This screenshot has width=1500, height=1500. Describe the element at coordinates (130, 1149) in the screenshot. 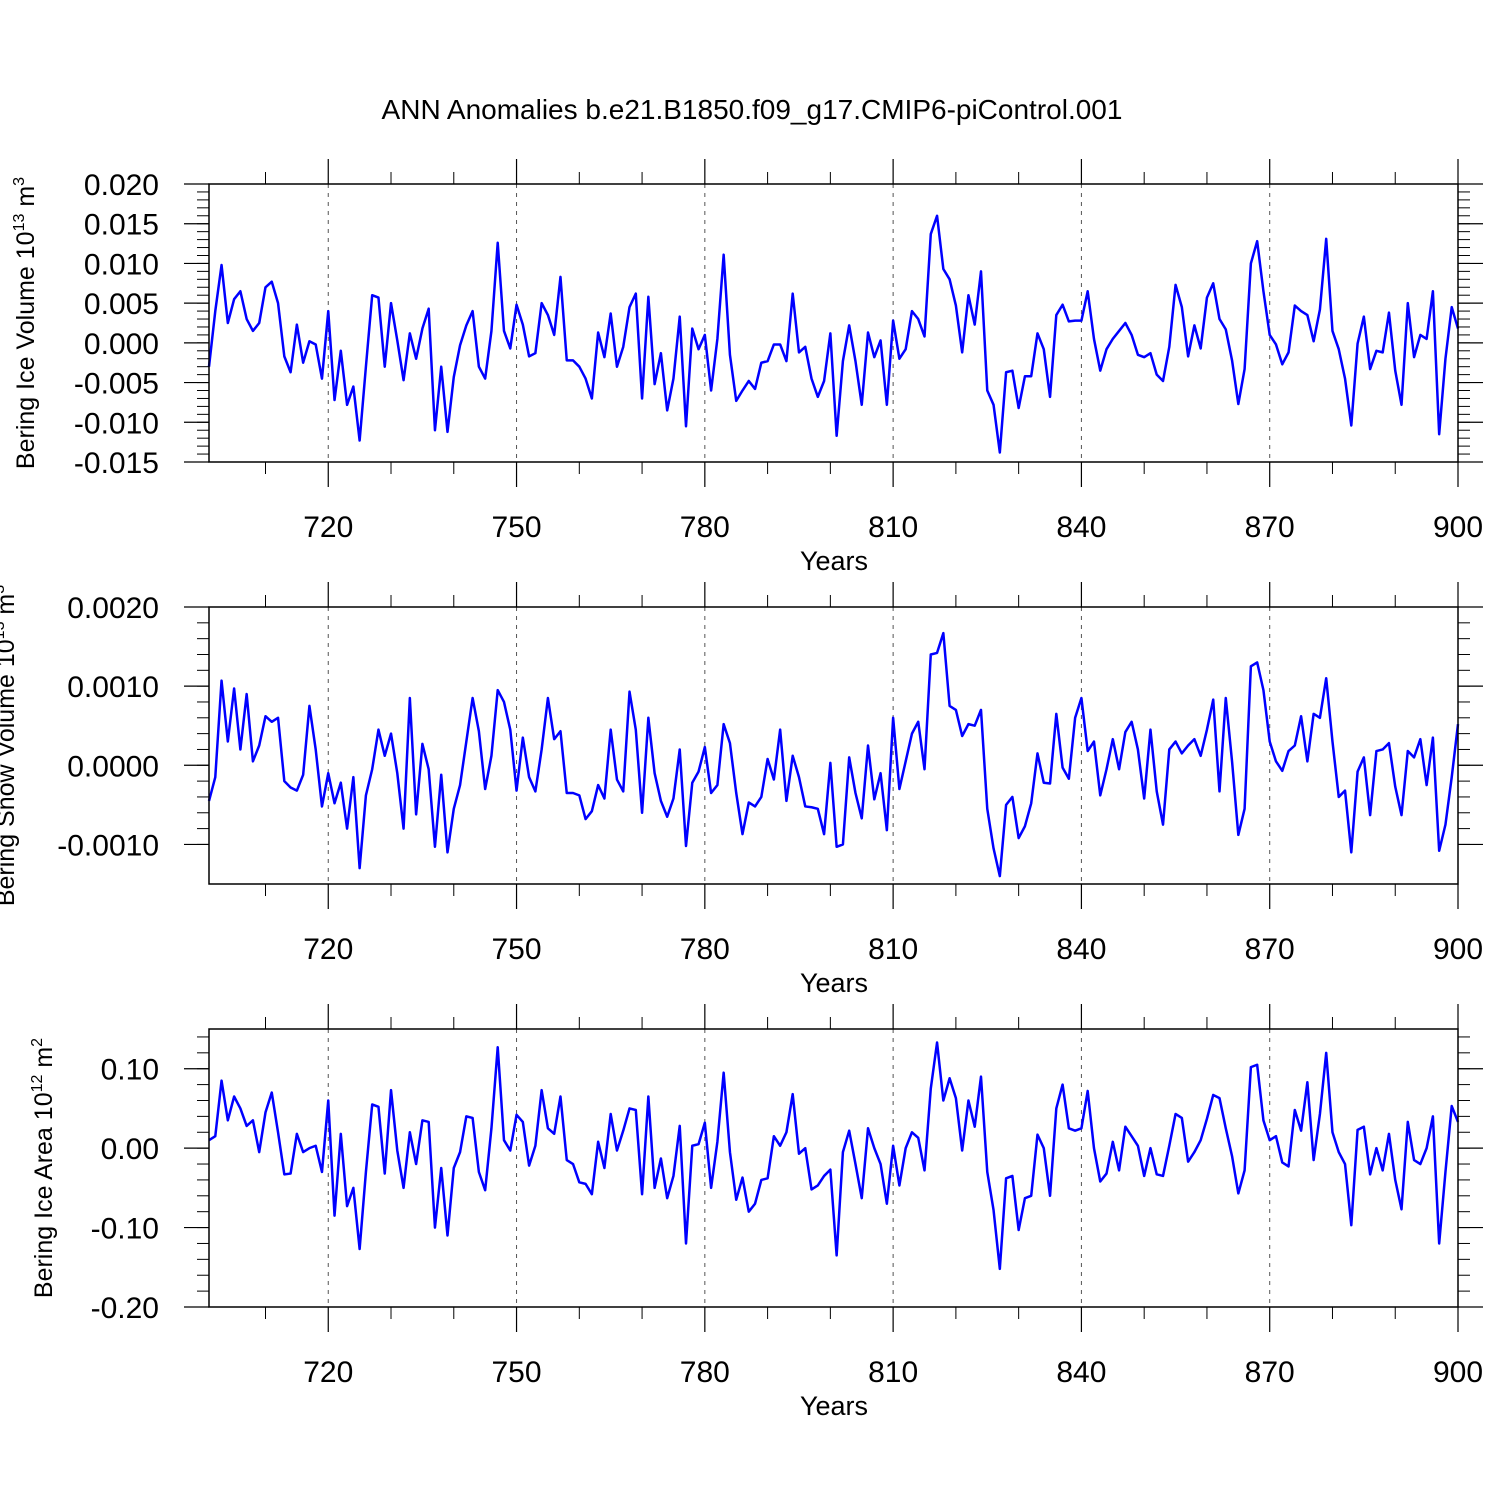

I see `p2-ytick-label-2: 0.00` at that location.